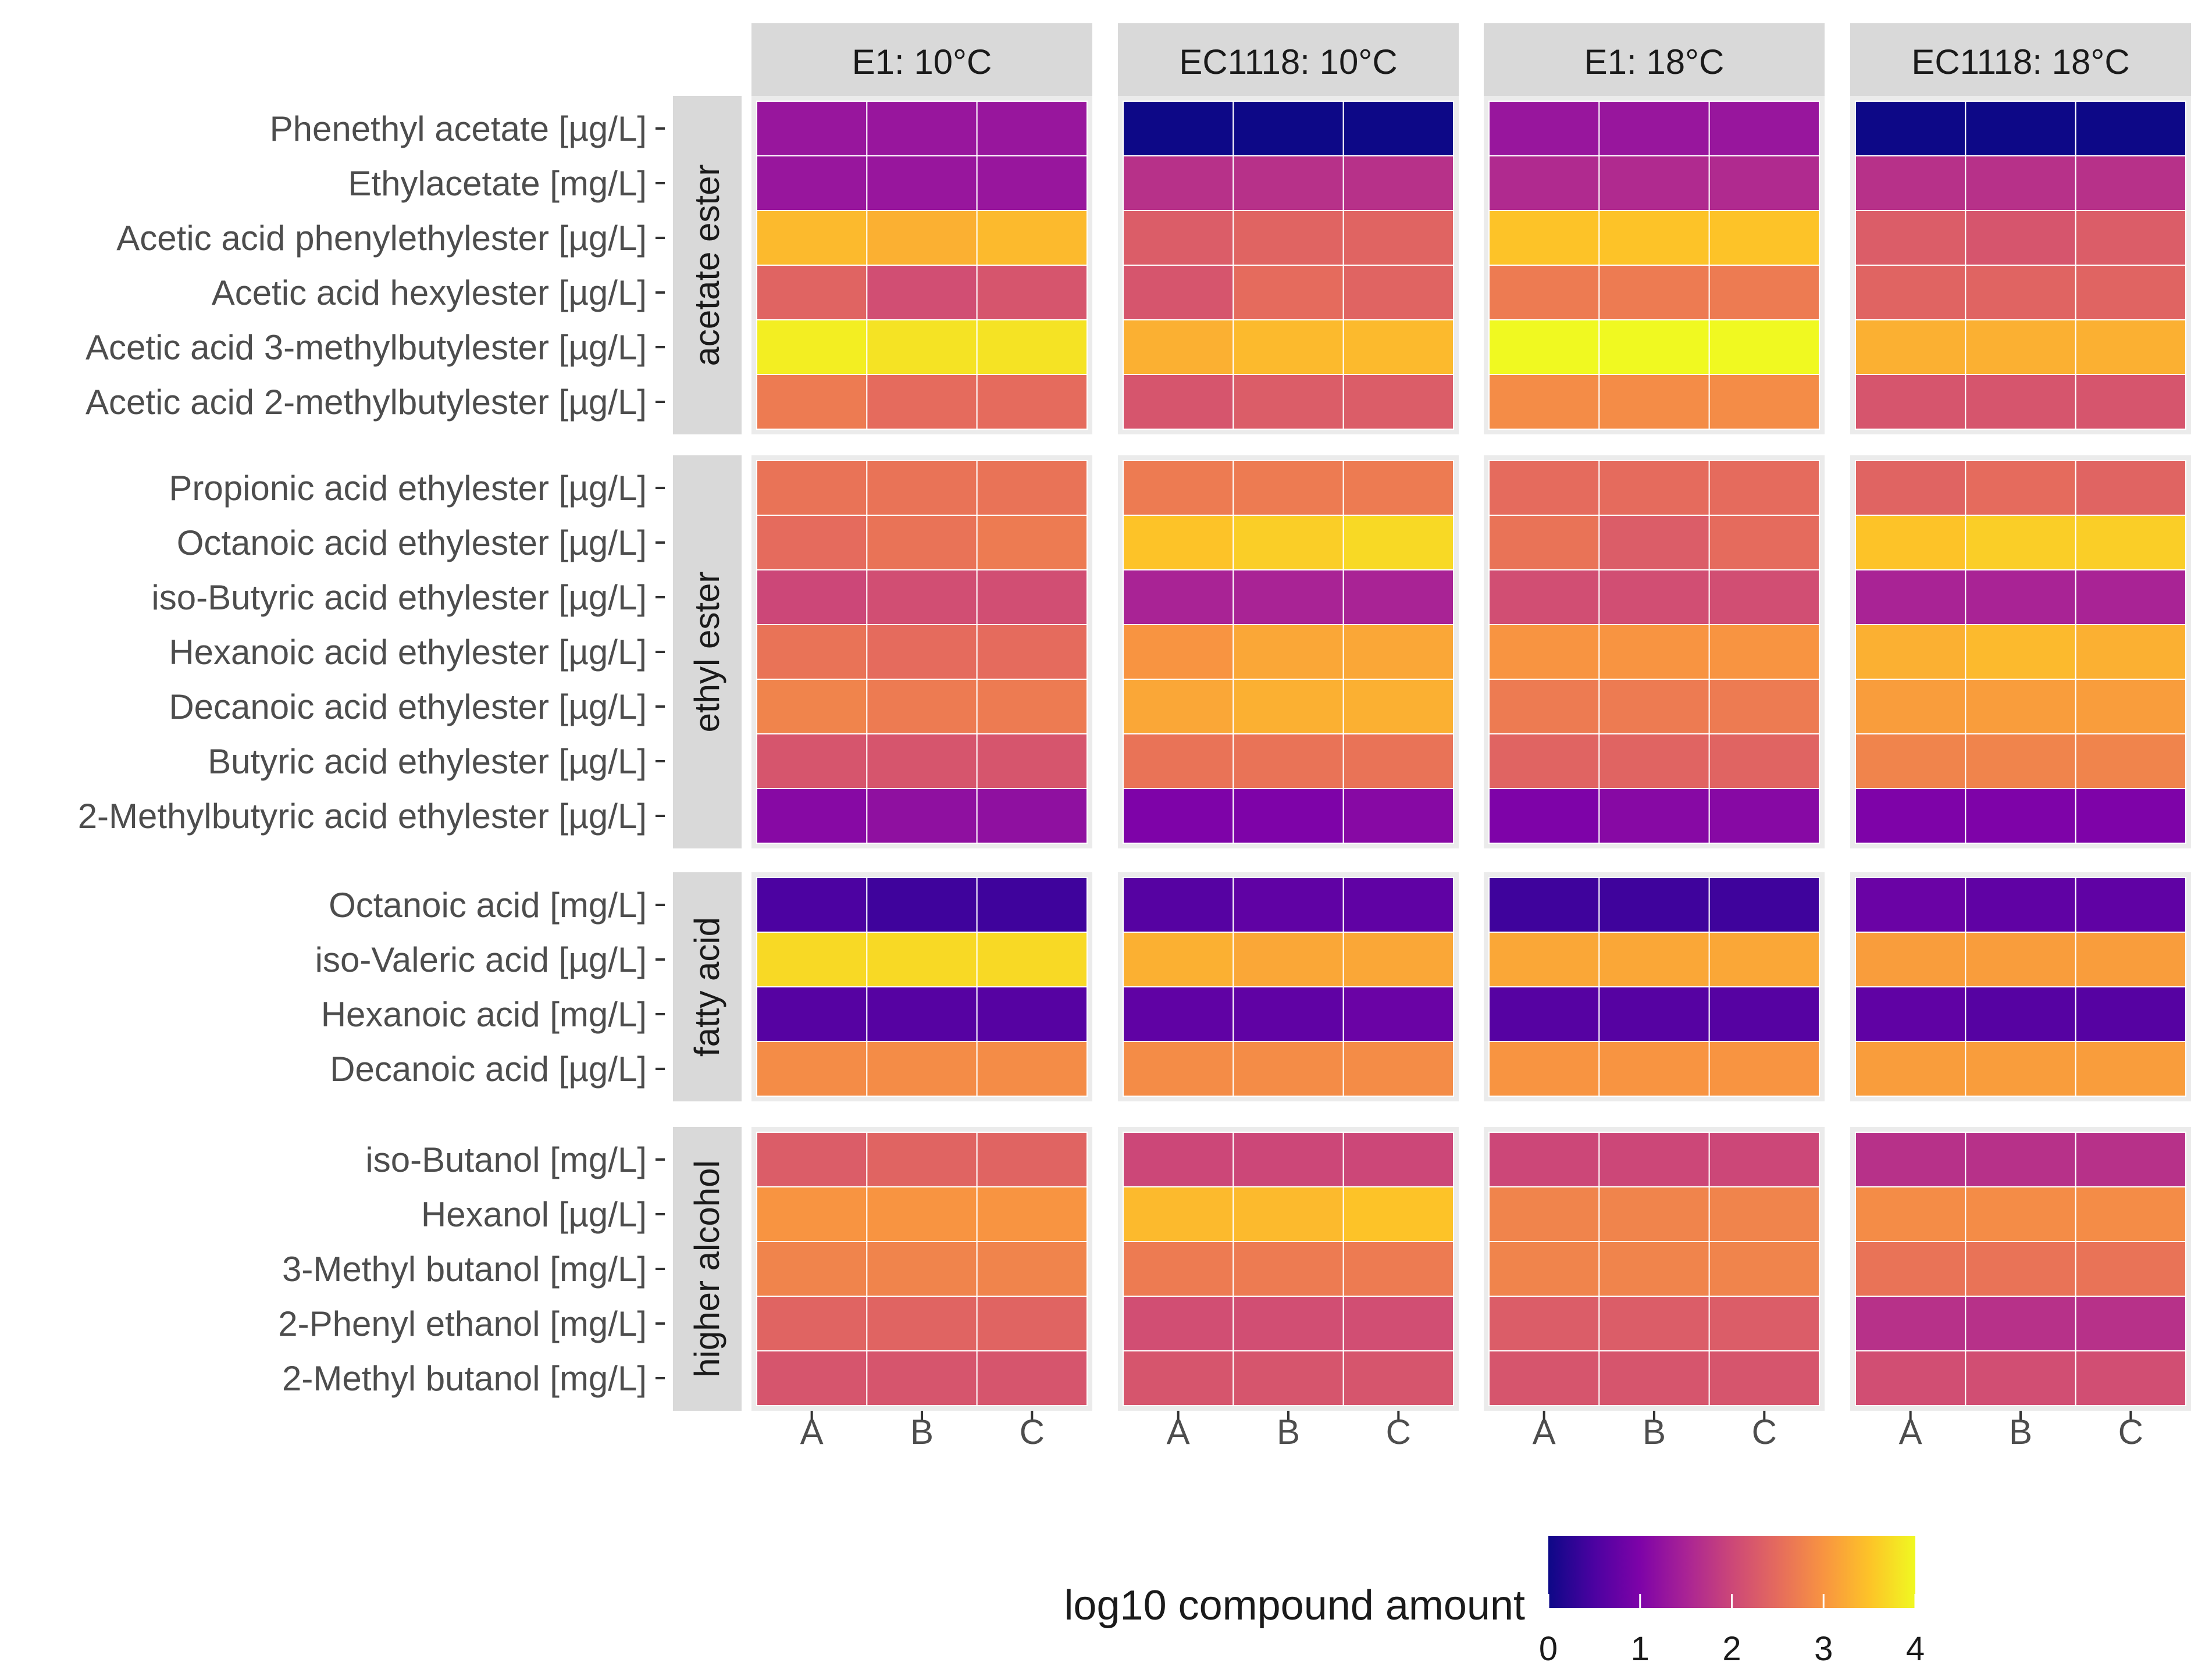 The height and width of the screenshot is (1680, 2198). Describe the element at coordinates (1824, 1649) in the screenshot. I see `legend-tick-label: 3` at that location.